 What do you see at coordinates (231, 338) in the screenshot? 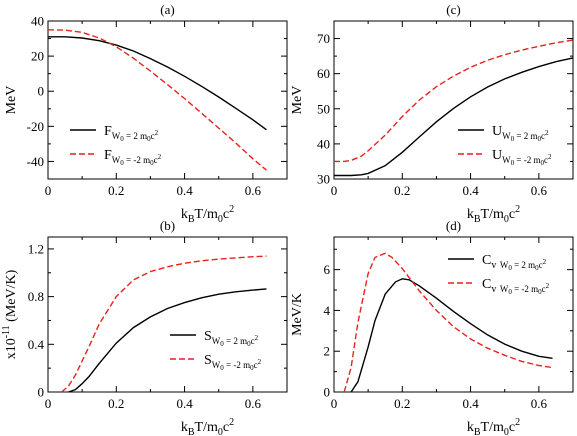
I see `legend-label-1: SW0 = 2 m0c2` at bounding box center [231, 338].